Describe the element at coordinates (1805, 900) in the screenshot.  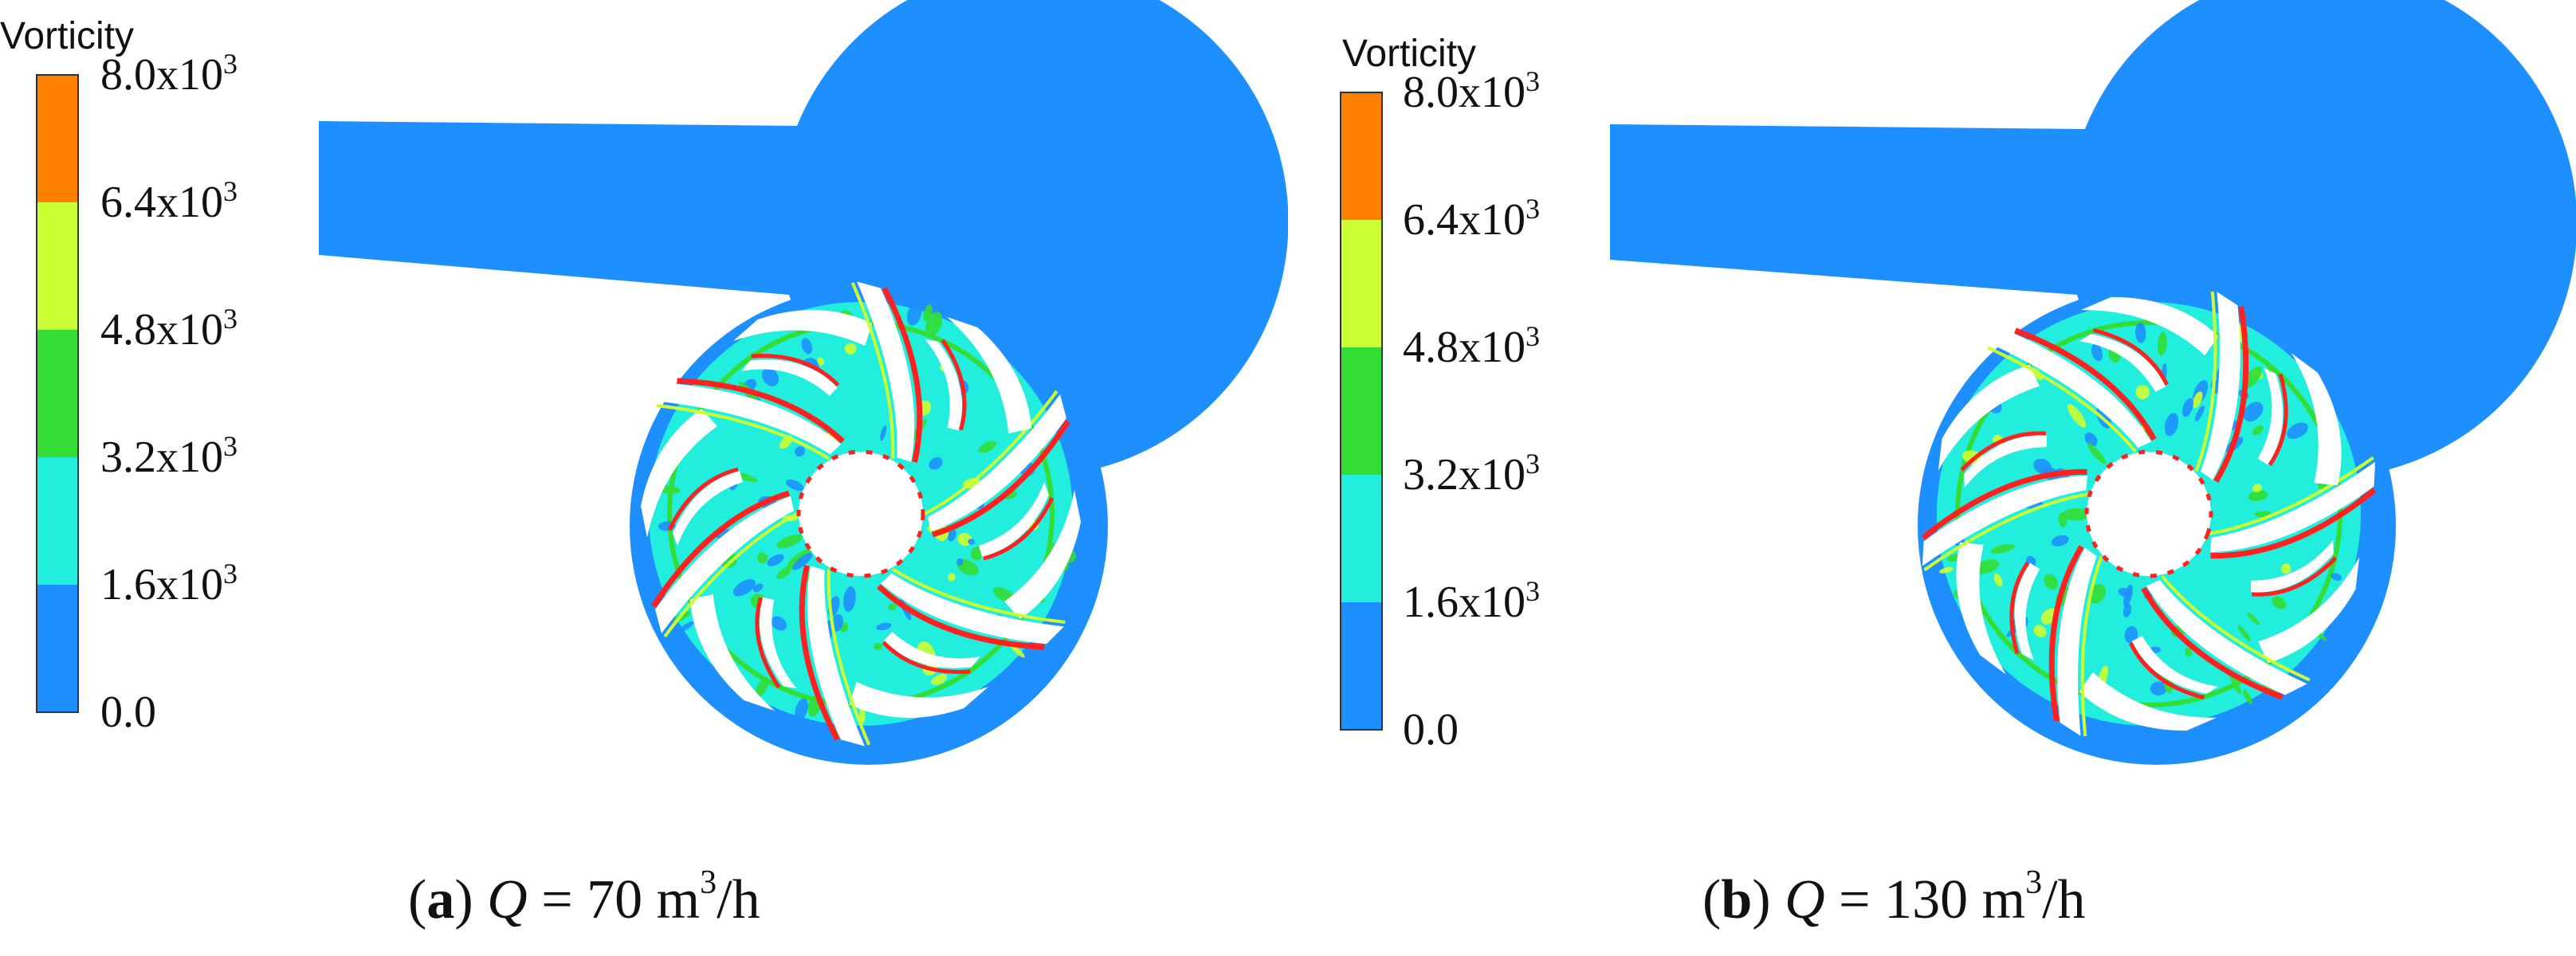
I see `caption-q-symbol: Q` at that location.